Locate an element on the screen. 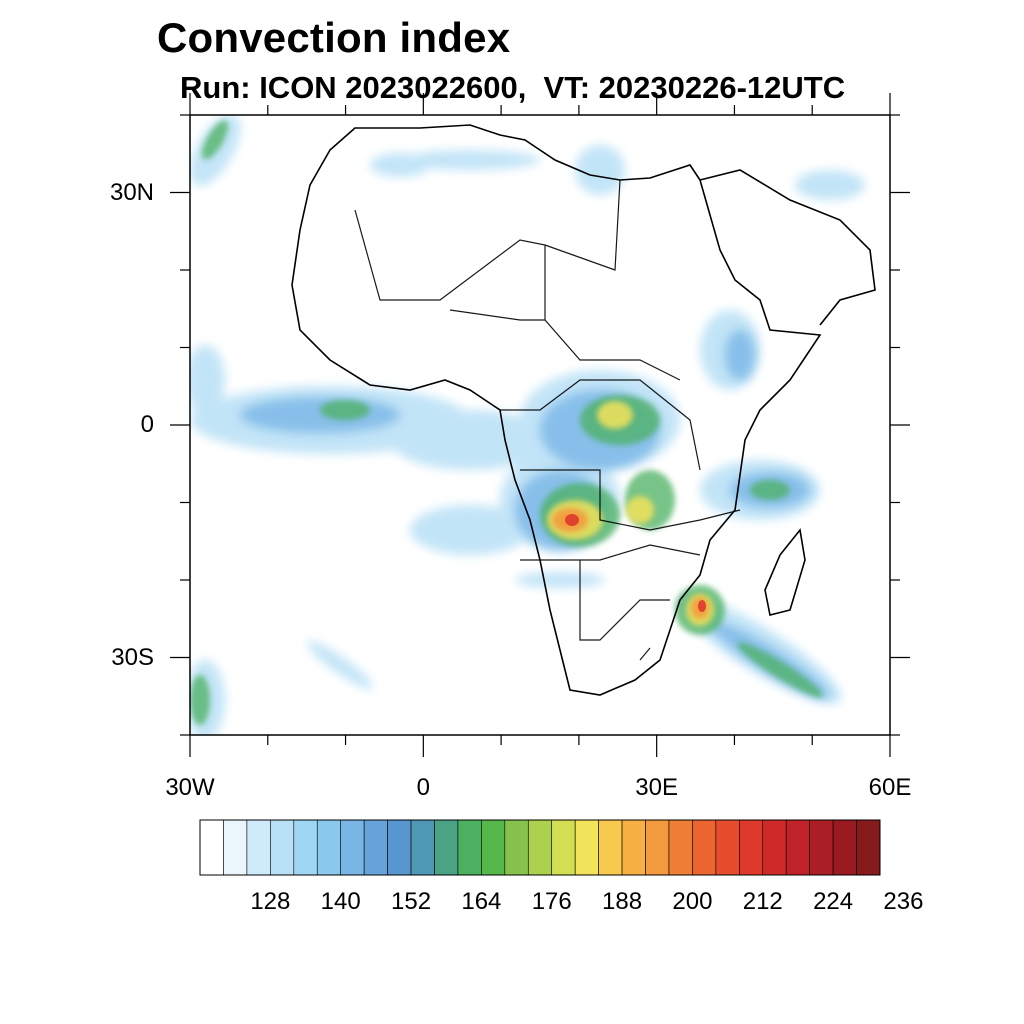  y-tick-label: 0 is located at coordinates (147, 424).